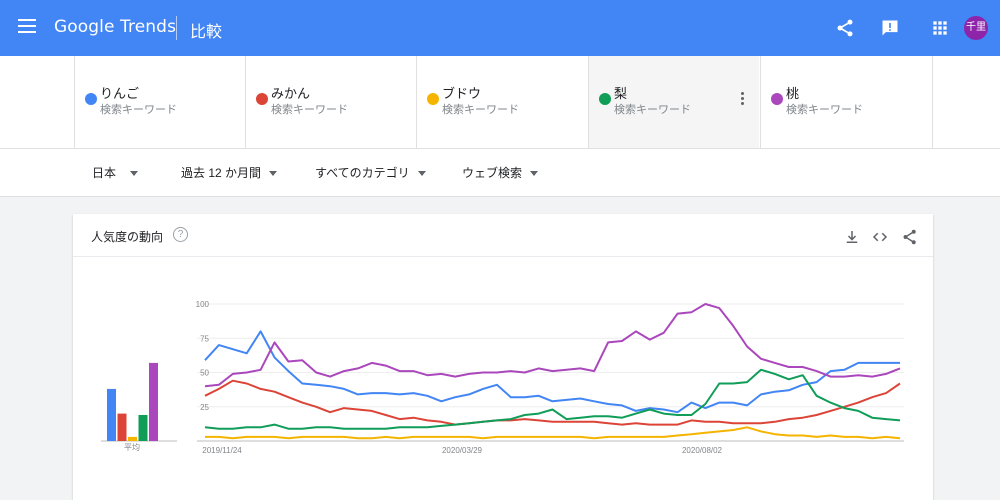 This screenshot has width=1000, height=500. I want to click on google-trends-logo: Google Trends, so click(115, 27).